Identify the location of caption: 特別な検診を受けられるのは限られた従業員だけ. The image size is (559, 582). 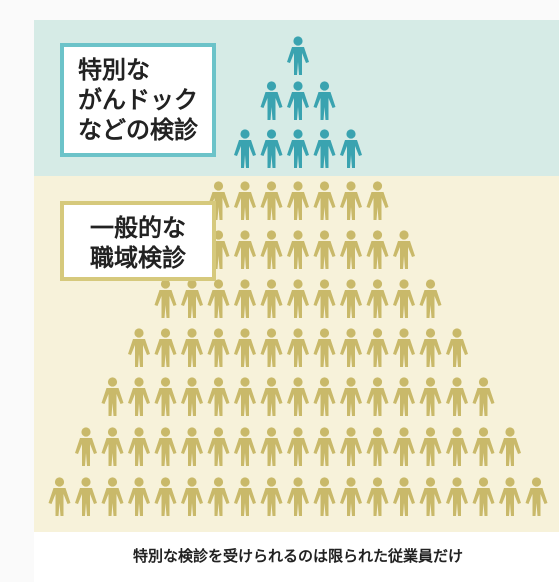
(298, 556).